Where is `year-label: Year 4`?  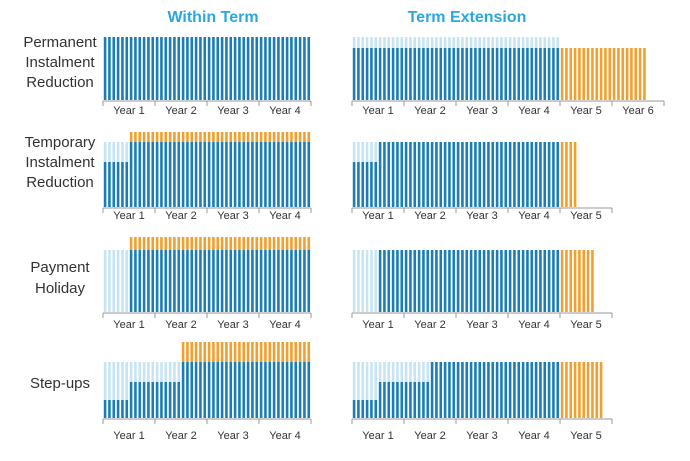
year-label: Year 4 is located at coordinates (533, 216).